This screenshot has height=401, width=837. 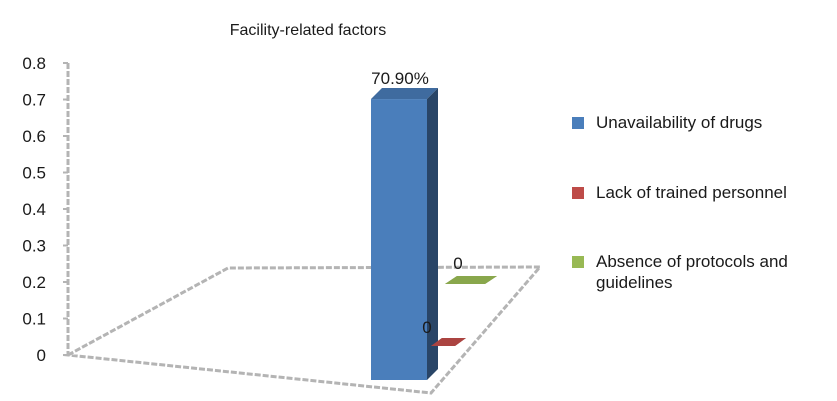 I want to click on legend-item: Absence of protocols and guidelines, so click(x=702, y=272).